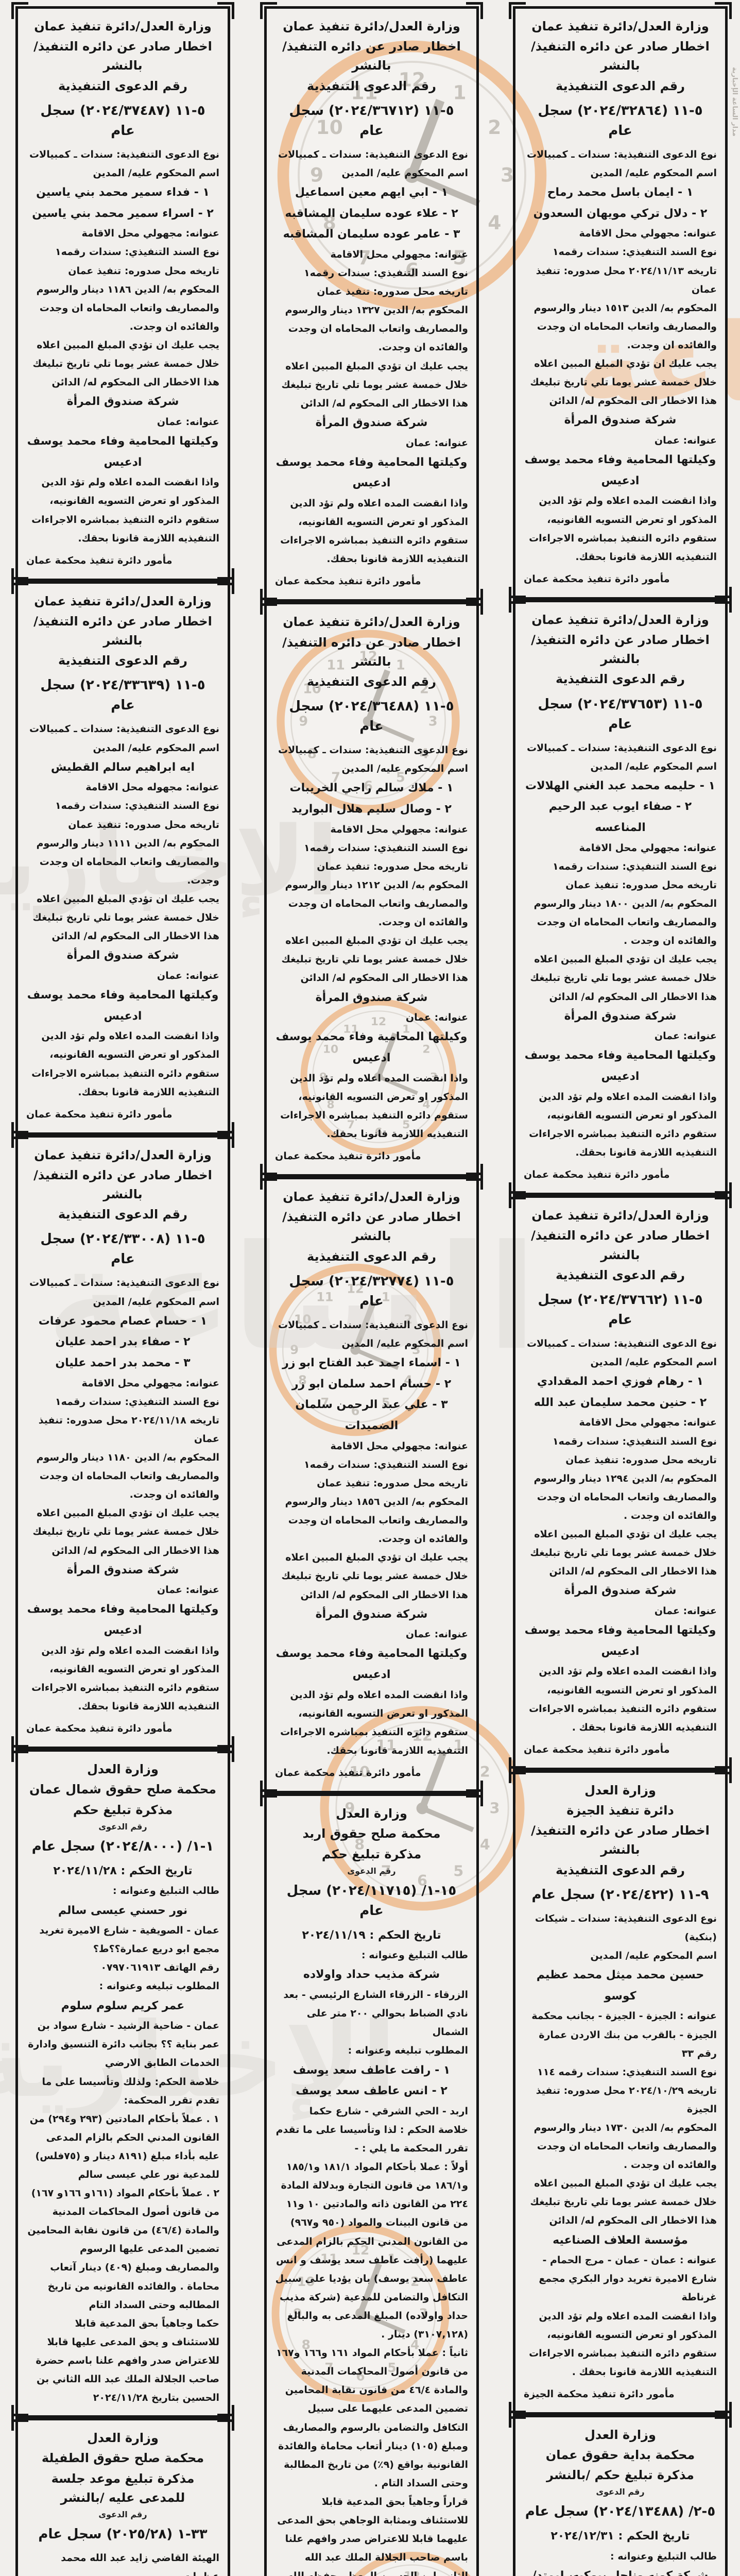 Image resolution: width=740 pixels, height=2576 pixels. Describe the element at coordinates (152, 787) in the screenshot. I see `notice-line: عنوانه: مجهوله محل الاقامة` at that location.